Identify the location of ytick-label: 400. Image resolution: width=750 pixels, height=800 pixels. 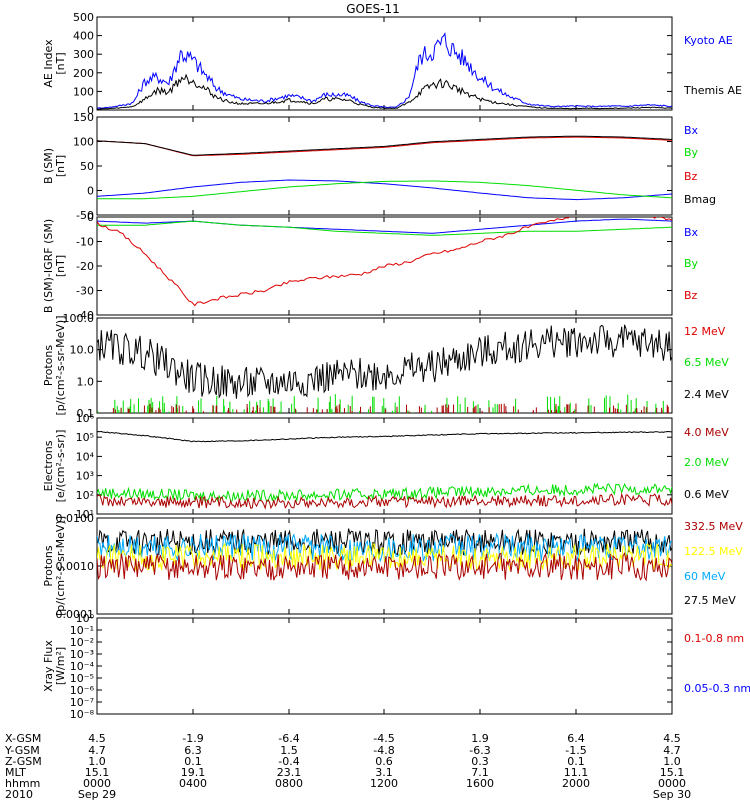
(83, 36).